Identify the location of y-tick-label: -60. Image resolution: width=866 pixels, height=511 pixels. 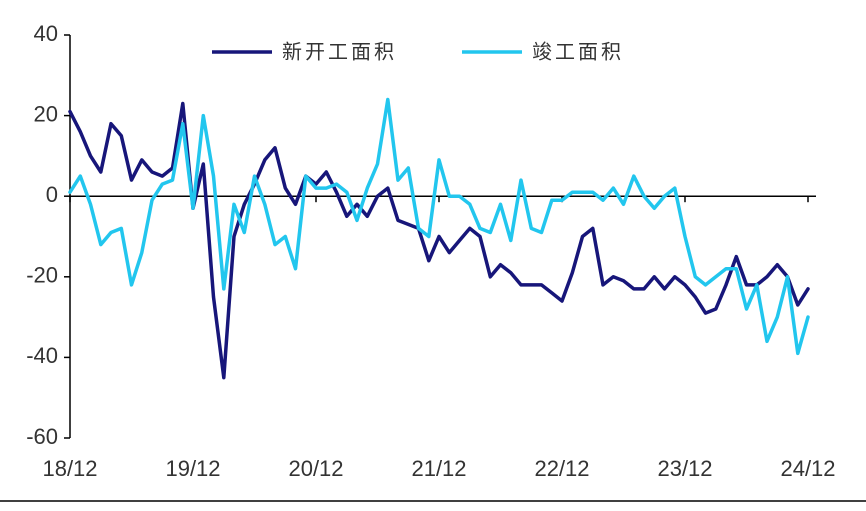
(42, 436).